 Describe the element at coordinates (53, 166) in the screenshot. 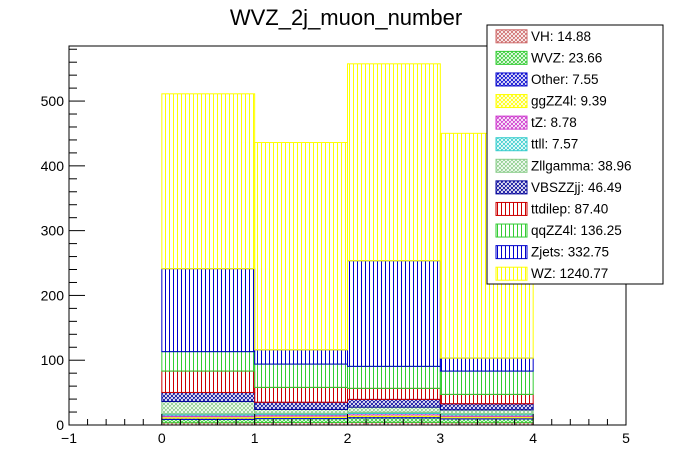

I see `y-tick-label: 400` at that location.